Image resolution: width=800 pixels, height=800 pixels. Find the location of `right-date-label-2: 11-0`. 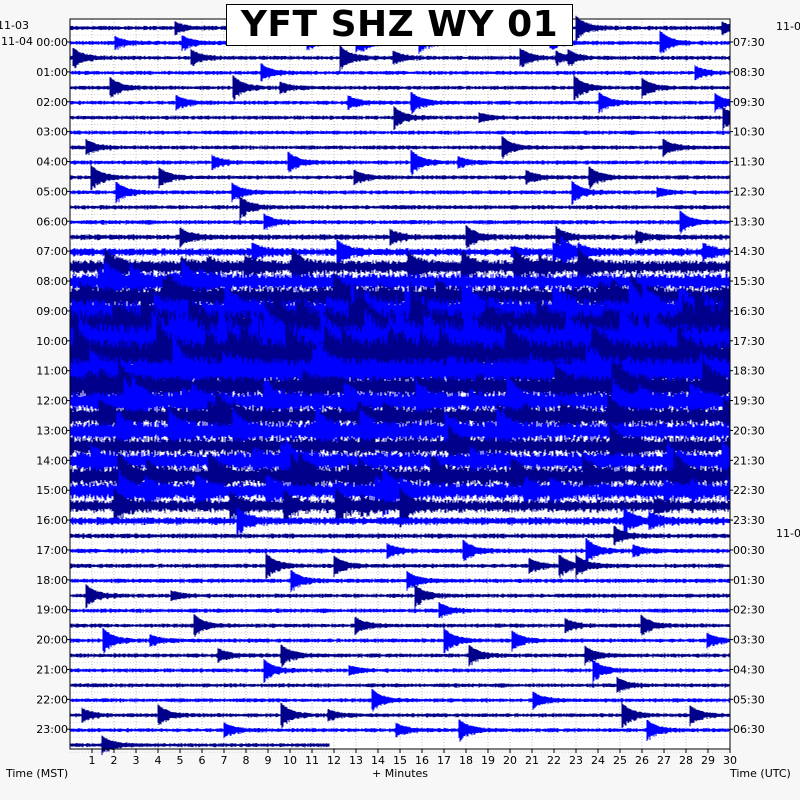

right-date-label-2: 11-0 is located at coordinates (788, 533).